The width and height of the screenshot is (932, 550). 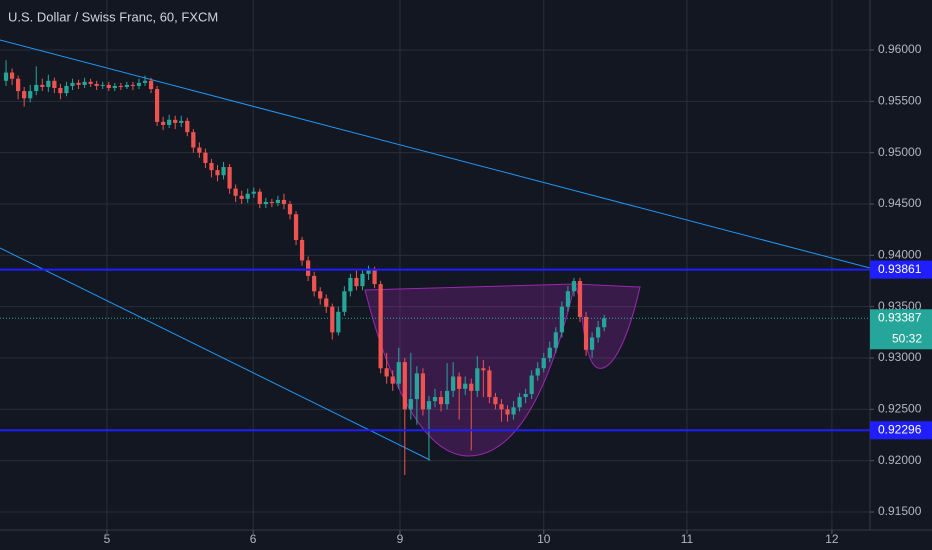 I want to click on x-tick-label: 5, so click(x=107, y=539).